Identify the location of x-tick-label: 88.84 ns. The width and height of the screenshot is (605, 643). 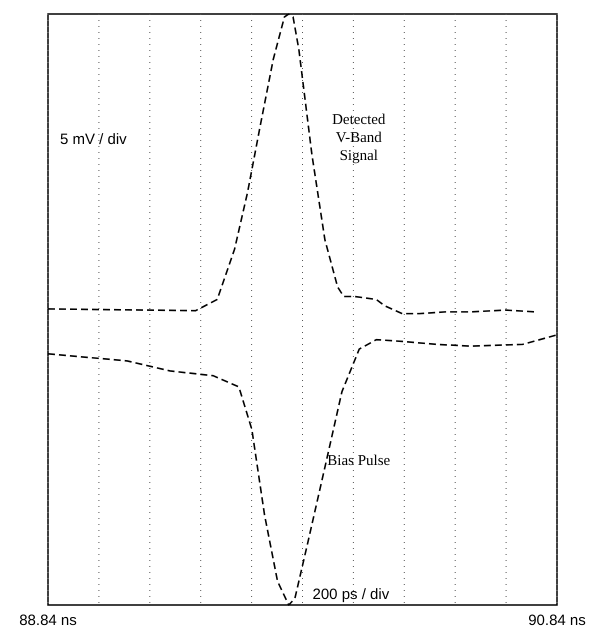
(48, 620).